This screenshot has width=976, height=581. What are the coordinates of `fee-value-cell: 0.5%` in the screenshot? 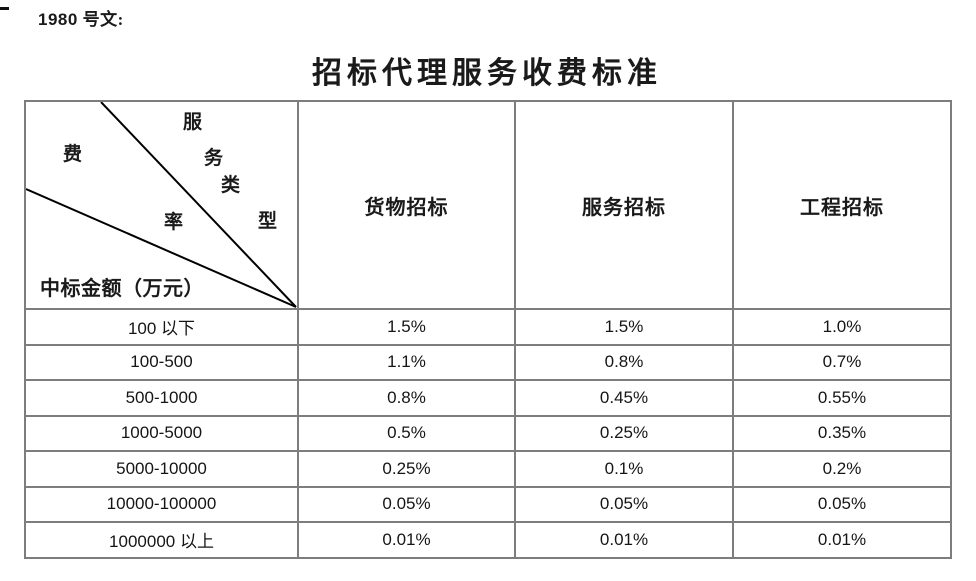 It's located at (406, 433).